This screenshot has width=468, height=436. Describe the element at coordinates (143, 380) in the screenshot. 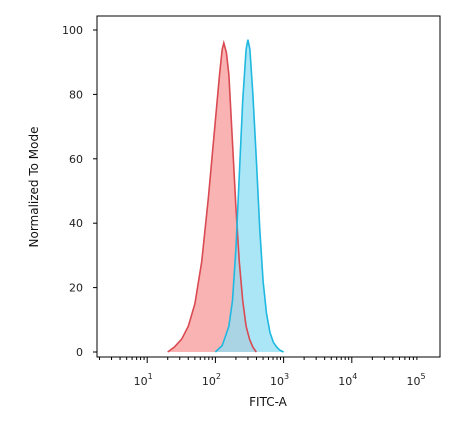

I see `x-tick-label: 10¹` at that location.